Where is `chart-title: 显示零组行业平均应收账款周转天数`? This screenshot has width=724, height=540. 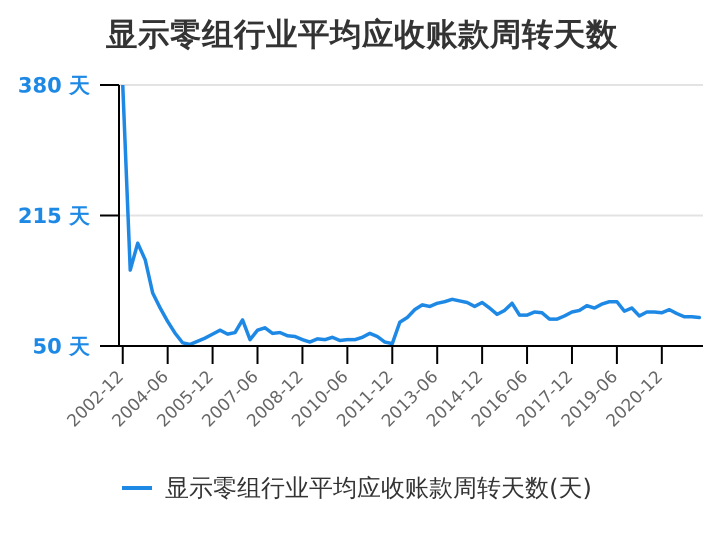 chart-title: 显示零组行业平均应收账款周转天数 is located at coordinates (362, 35).